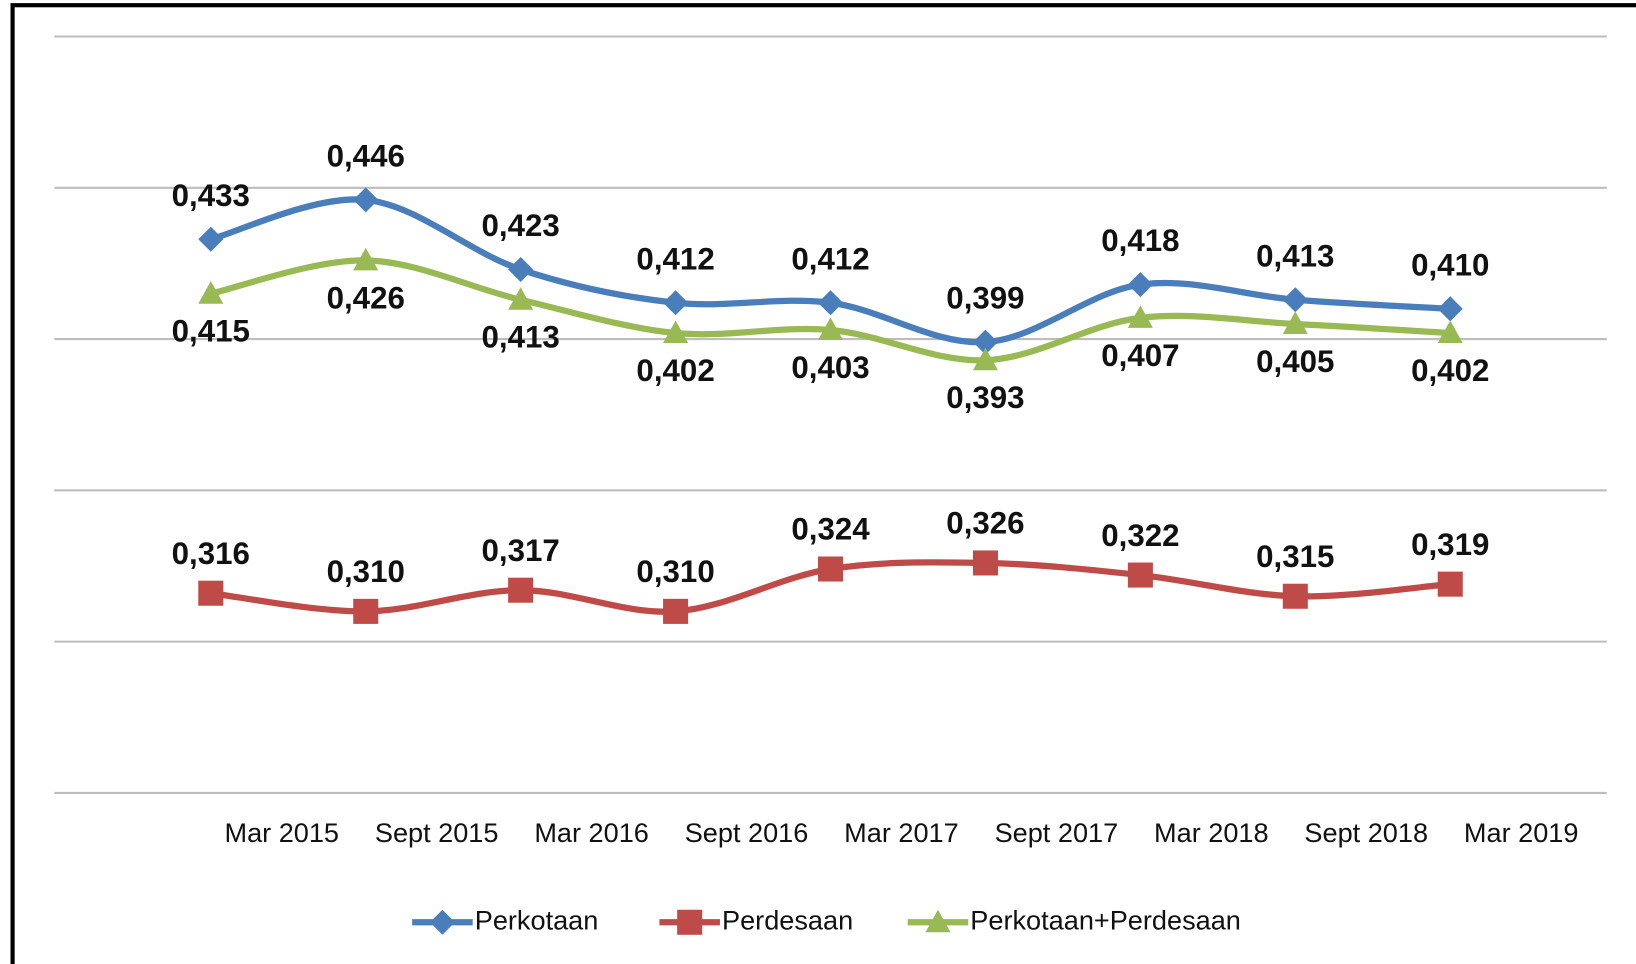 This screenshot has width=1636, height=964. What do you see at coordinates (1295, 361) in the screenshot?
I see `data-label: 0,405` at bounding box center [1295, 361].